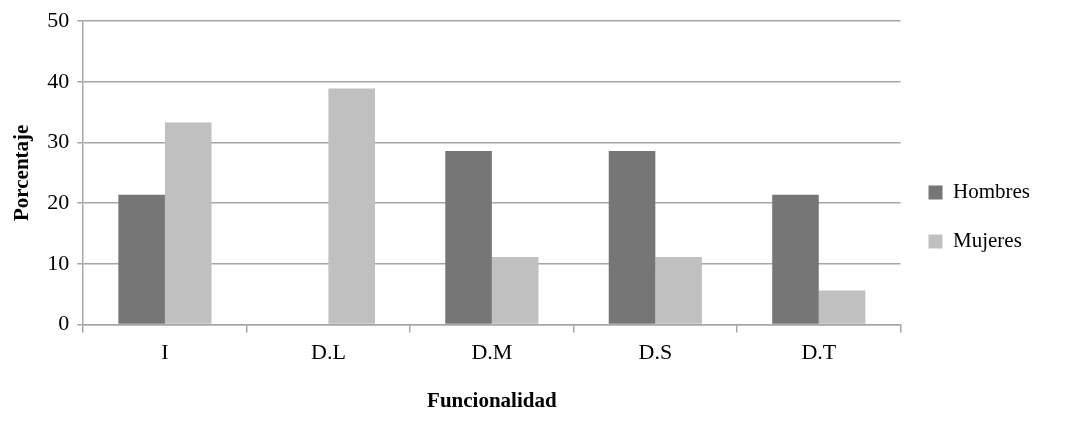  What do you see at coordinates (328, 352) in the screenshot?
I see `x-tick-label: D.L` at bounding box center [328, 352].